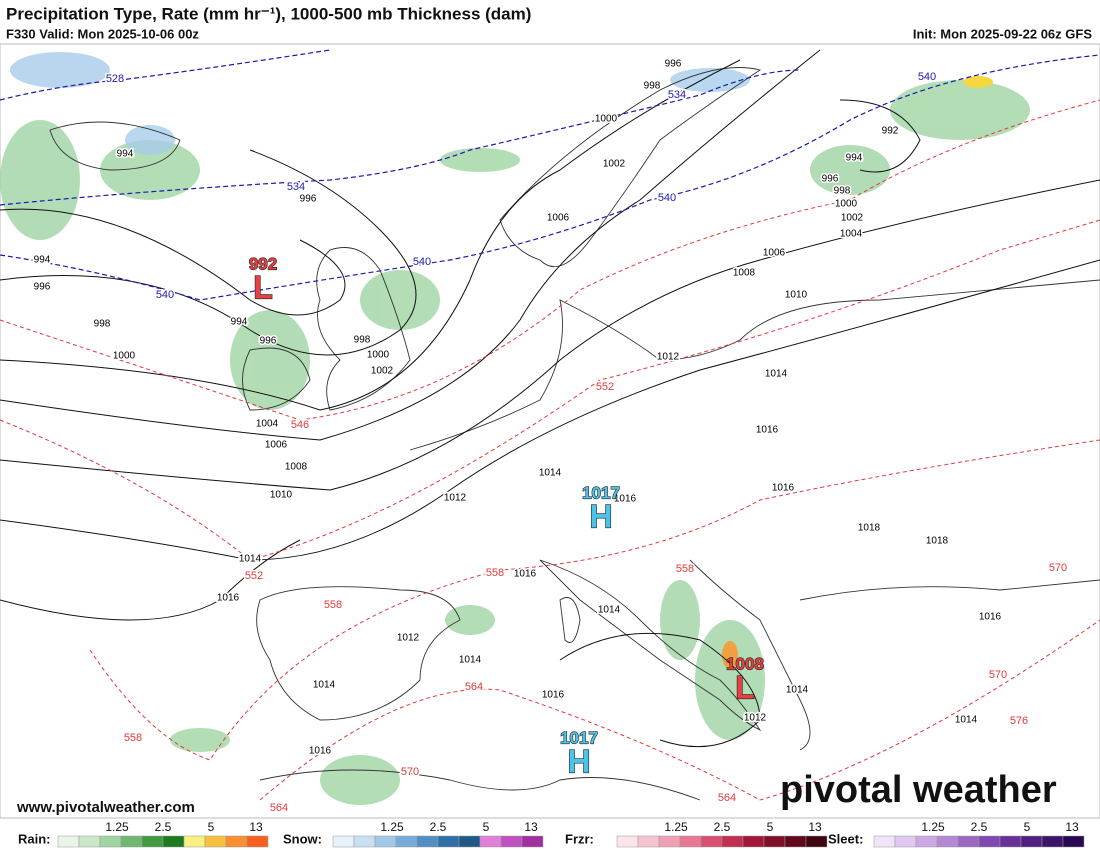 Image resolution: width=1100 pixels, height=850 pixels. What do you see at coordinates (408, 638) in the screenshot?
I see `isobar-label: 1012` at bounding box center [408, 638].